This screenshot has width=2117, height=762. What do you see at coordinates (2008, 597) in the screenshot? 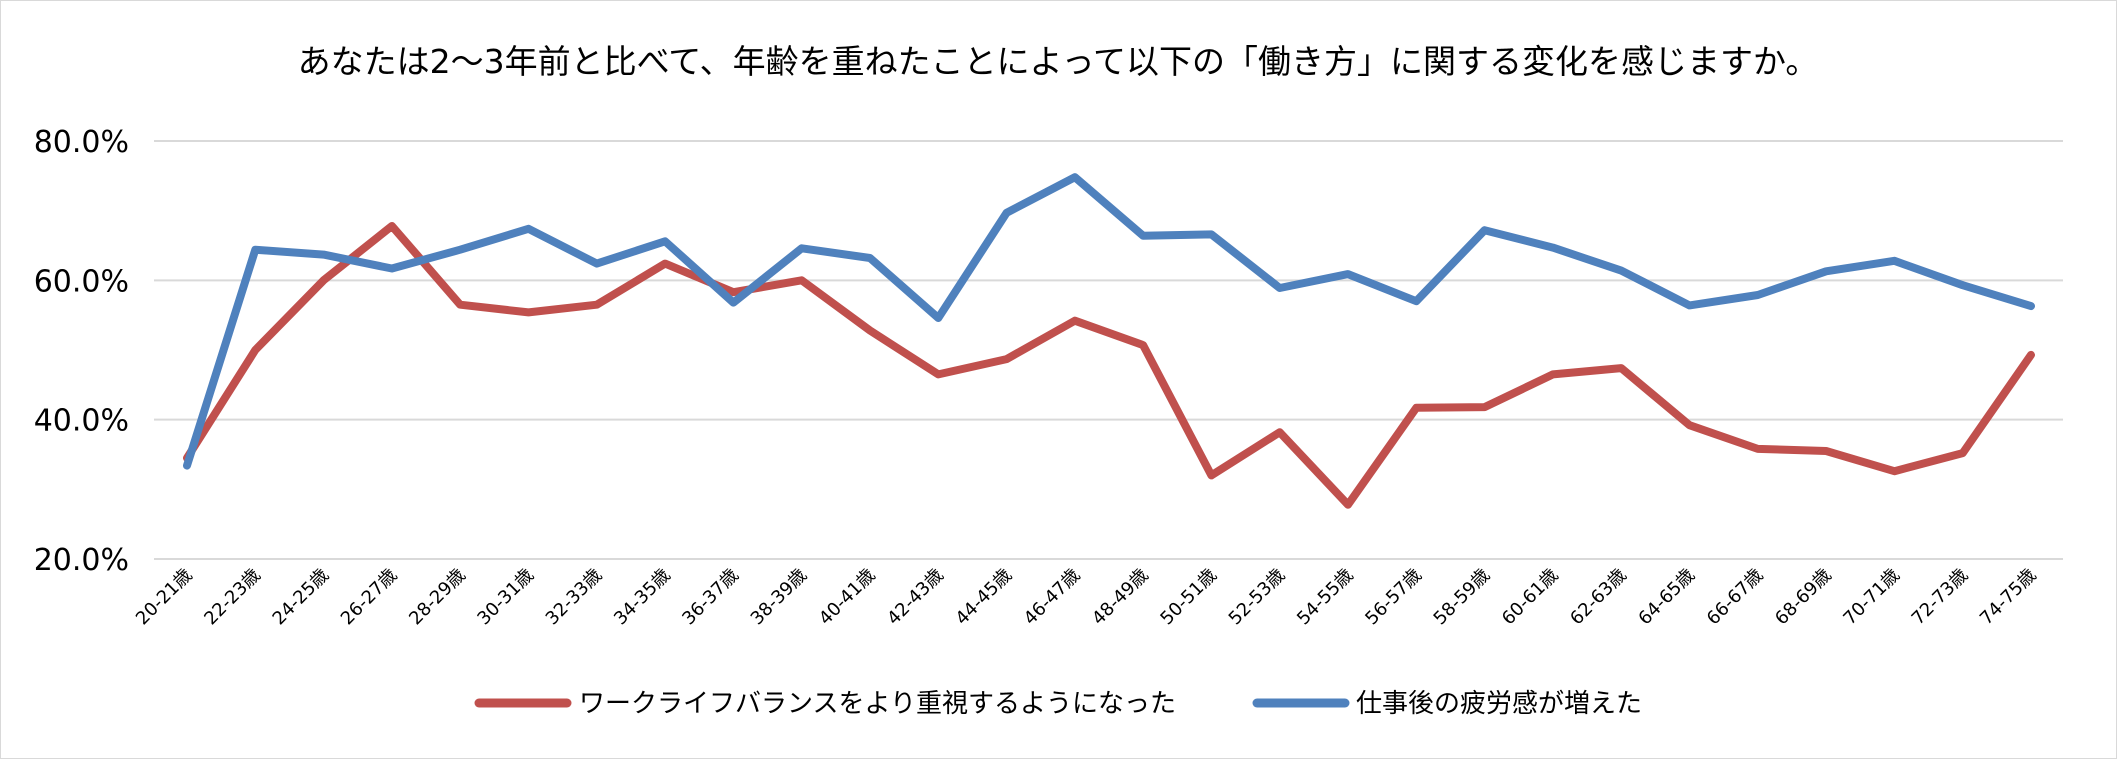
I see `x-tick-label: 74-75歳` at bounding box center [2008, 597].